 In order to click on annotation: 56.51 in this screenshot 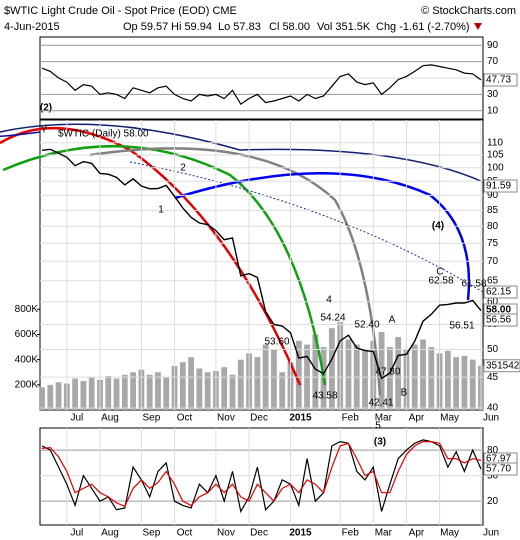, I will do `click(461, 326)`.